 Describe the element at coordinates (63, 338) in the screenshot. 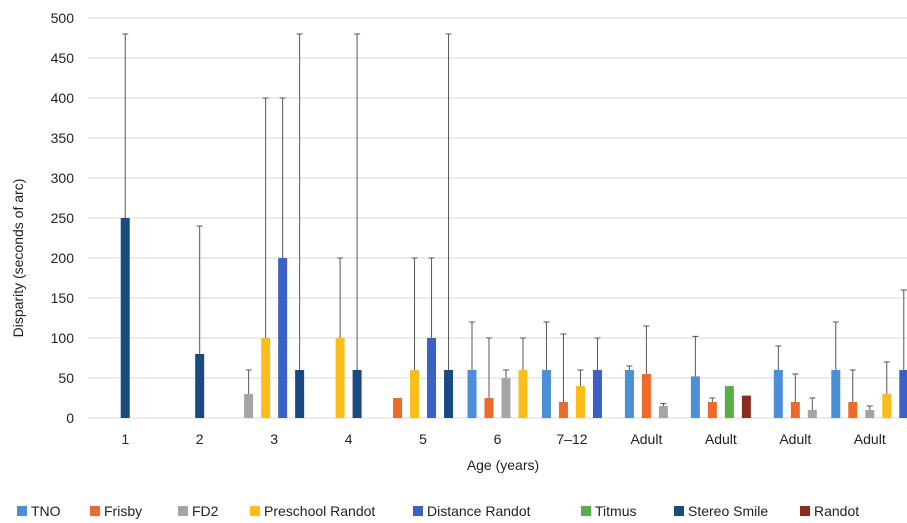

I see `y-tick-label: 100` at that location.